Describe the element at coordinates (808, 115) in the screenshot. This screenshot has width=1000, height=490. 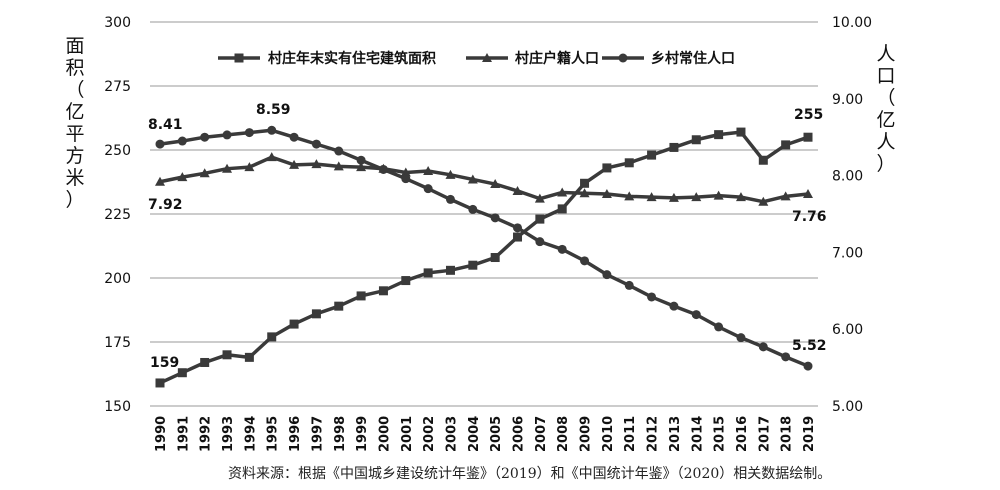
I see `annotation-label: 255` at that location.